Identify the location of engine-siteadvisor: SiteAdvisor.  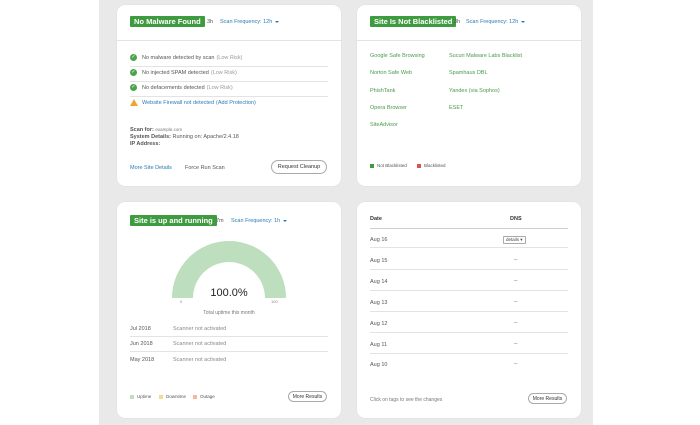
(384, 125).